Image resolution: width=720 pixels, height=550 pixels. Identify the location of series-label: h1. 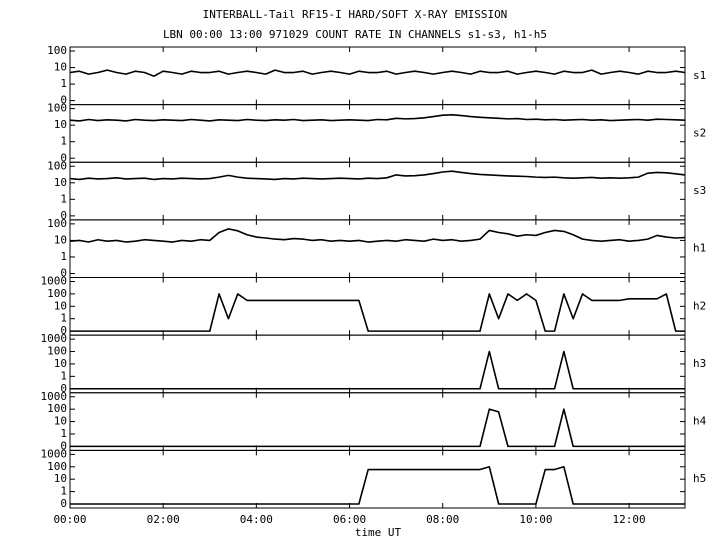
(699, 248).